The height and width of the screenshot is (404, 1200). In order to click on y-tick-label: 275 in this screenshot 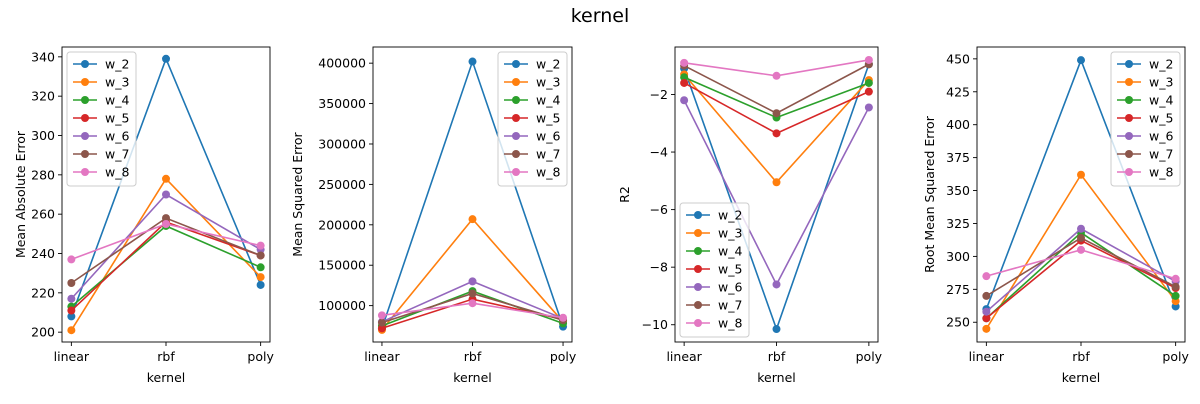, I will do `click(958, 289)`.